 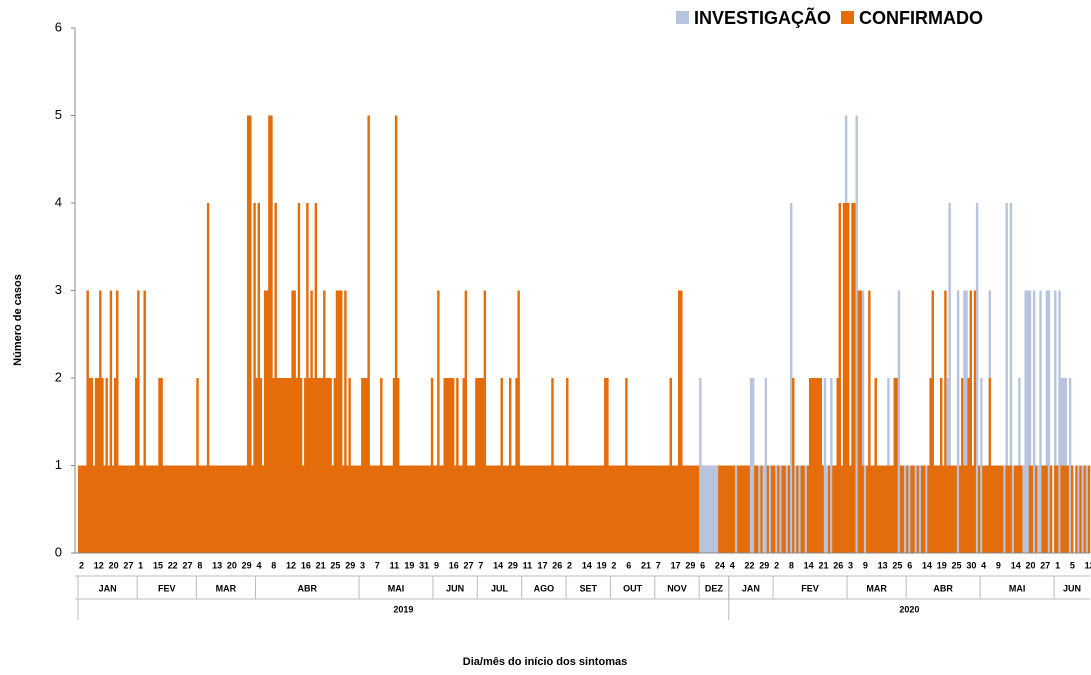 I want to click on month-label: JUN, so click(x=1072, y=588).